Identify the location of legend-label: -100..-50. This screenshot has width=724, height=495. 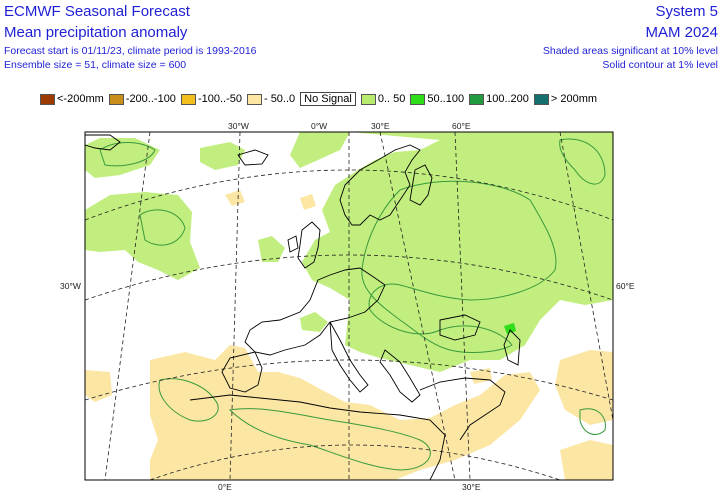
(219, 99).